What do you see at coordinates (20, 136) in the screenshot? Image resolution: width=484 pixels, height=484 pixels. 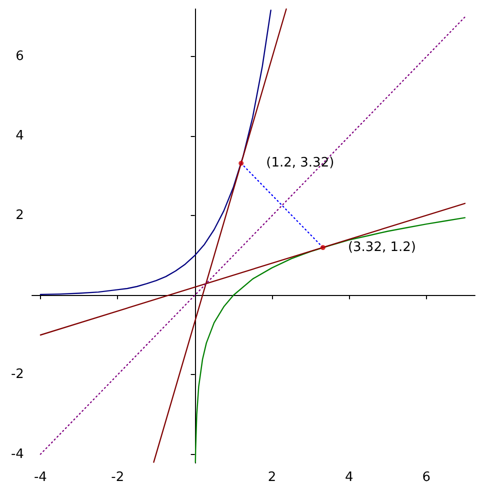 I see `y-tick-label: 4` at bounding box center [20, 136].